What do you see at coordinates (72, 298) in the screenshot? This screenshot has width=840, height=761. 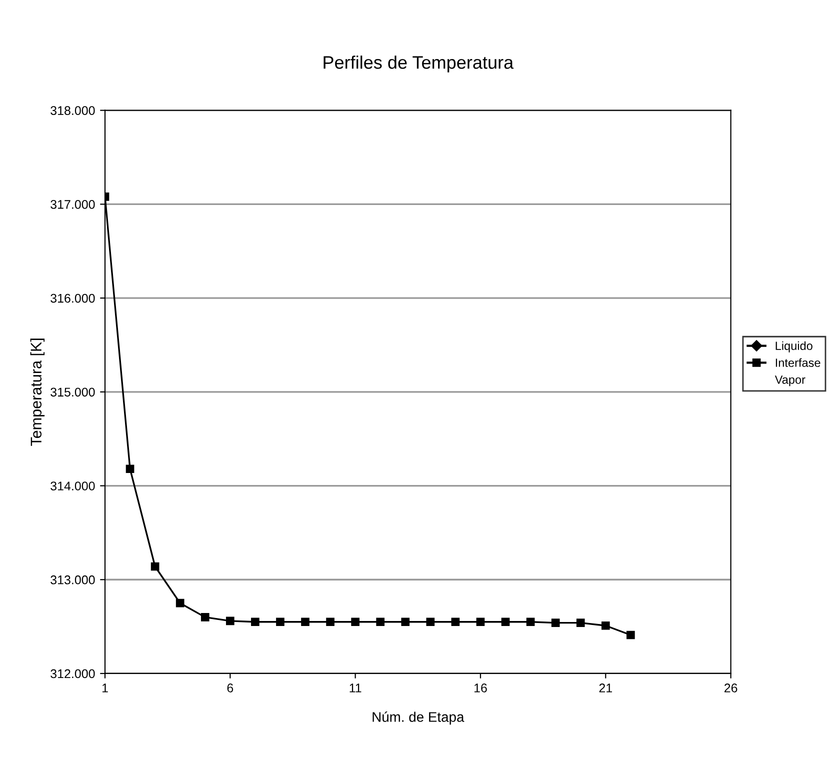 I see `y-tick-label: 316.000` at bounding box center [72, 298].